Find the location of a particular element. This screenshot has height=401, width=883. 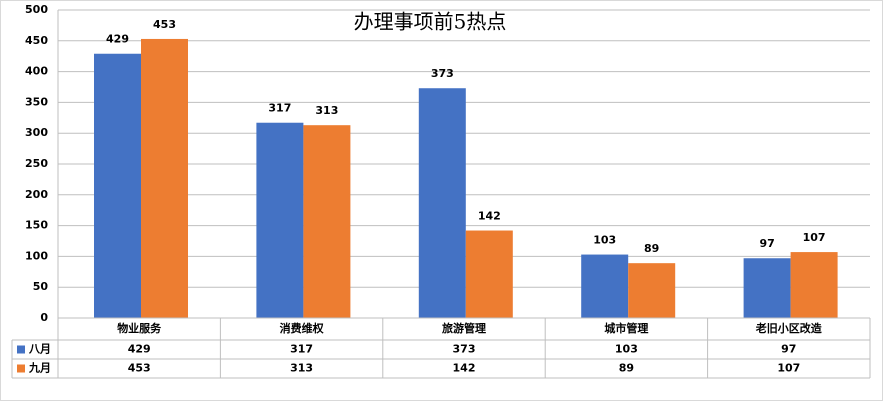

legend-label: 九月 is located at coordinates (39, 368).